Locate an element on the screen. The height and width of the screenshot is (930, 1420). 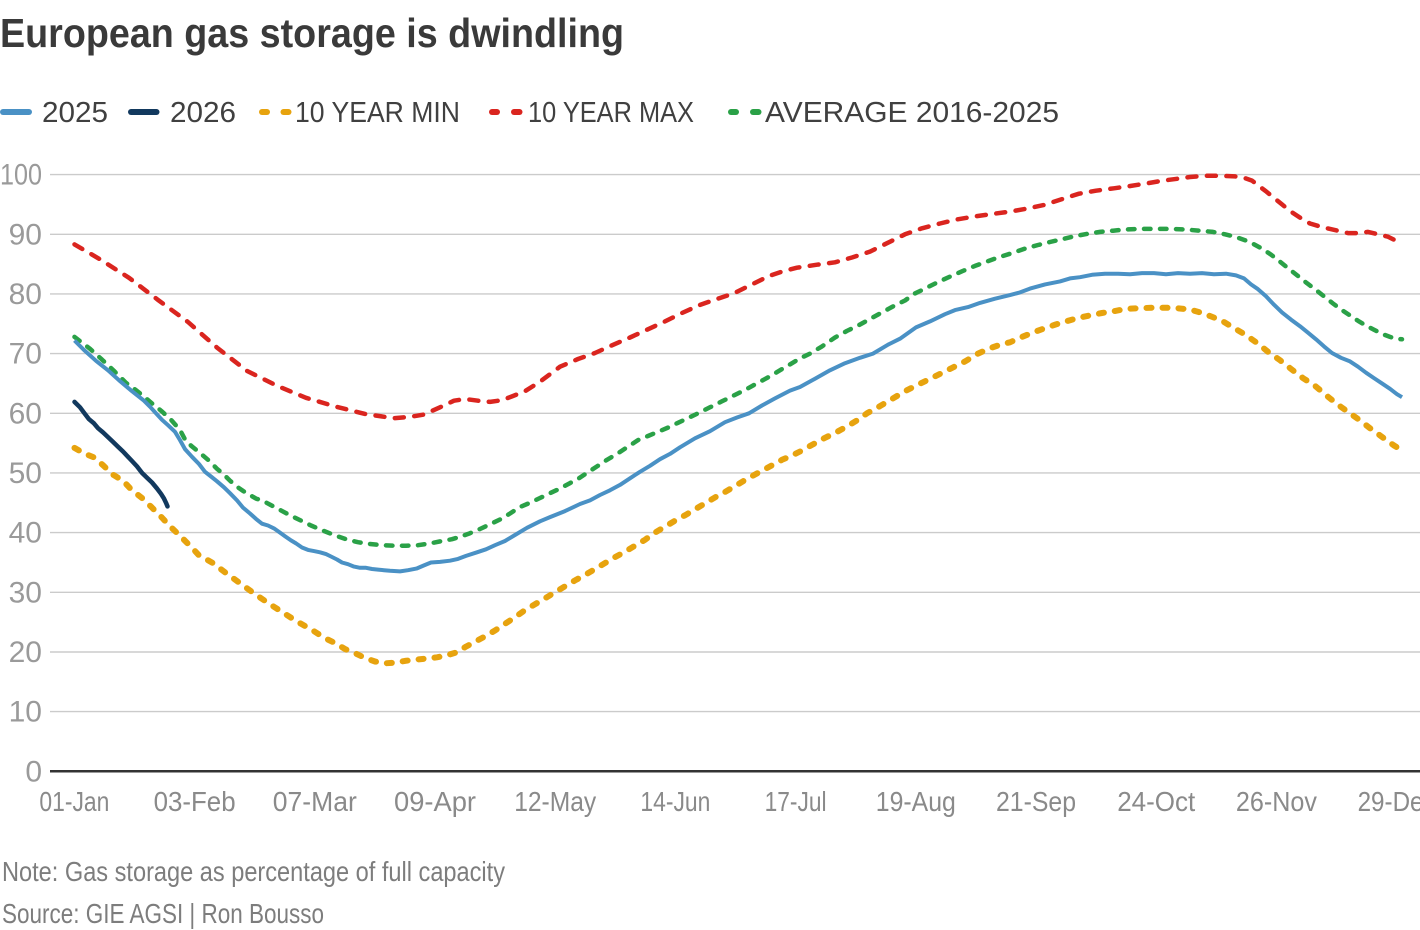
svg-text: 21-Sep is located at coordinates (1036, 801).